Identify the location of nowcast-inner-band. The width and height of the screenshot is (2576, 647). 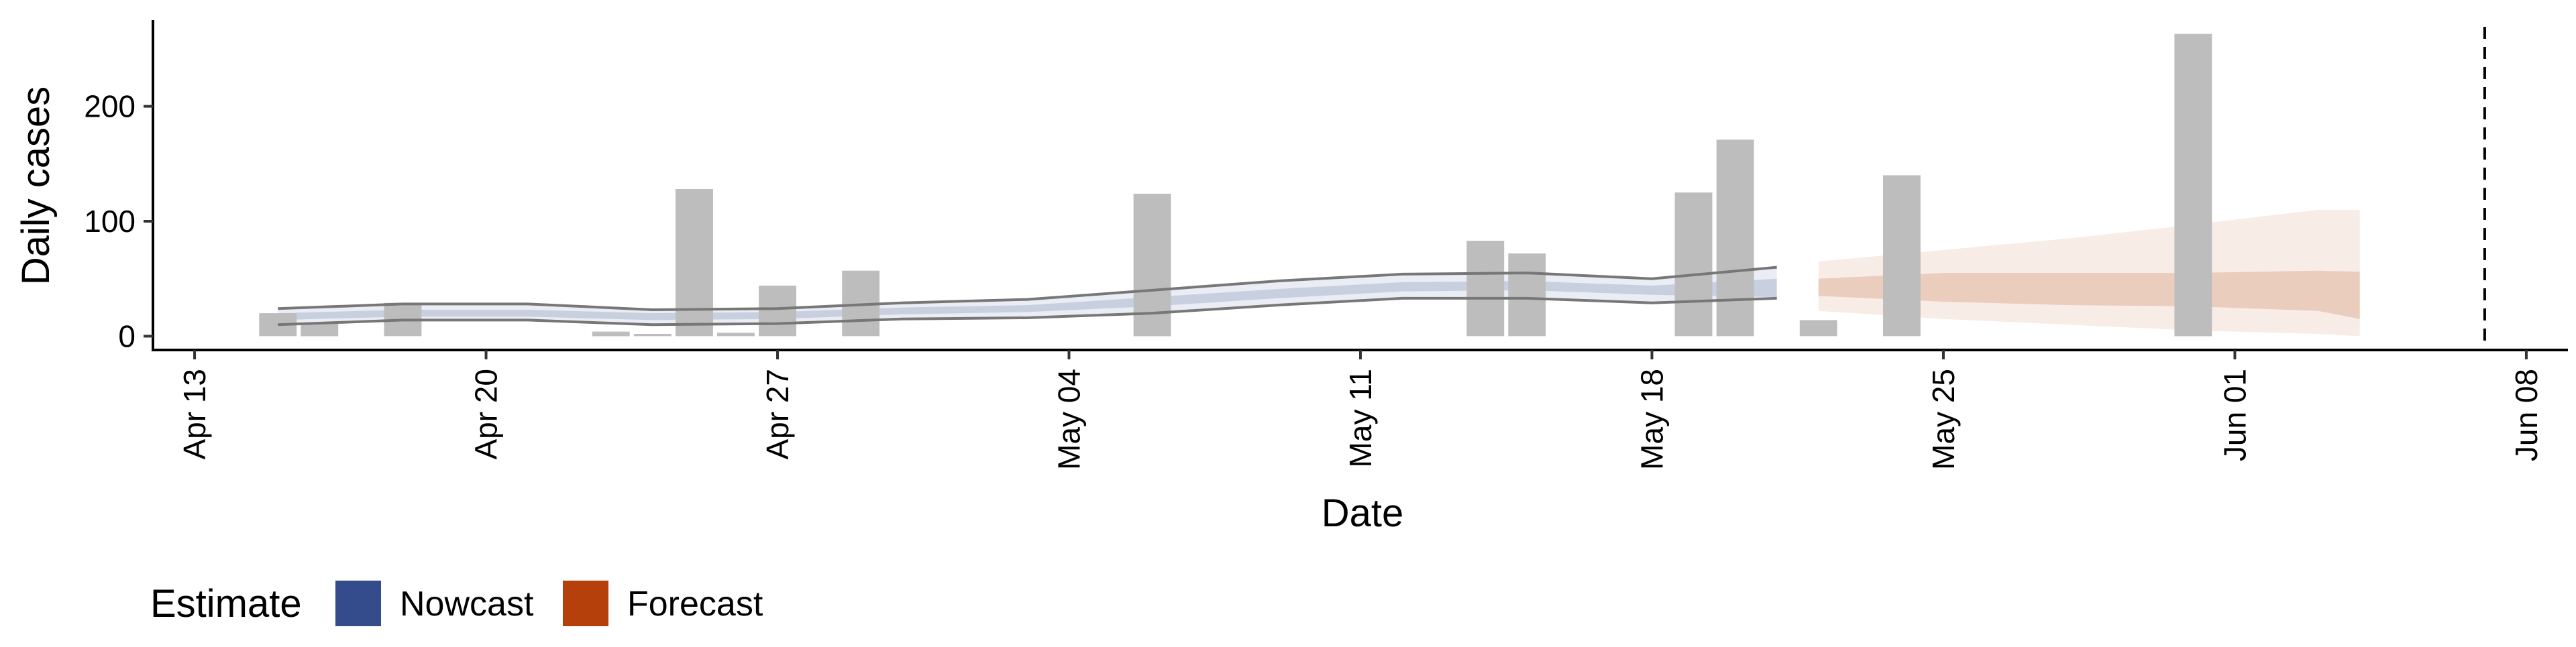
(1027, 299).